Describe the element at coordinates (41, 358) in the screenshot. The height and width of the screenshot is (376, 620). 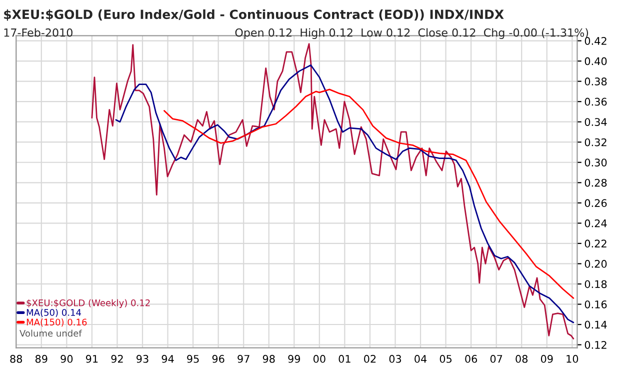
I see `x-tick-label: 89` at that location.